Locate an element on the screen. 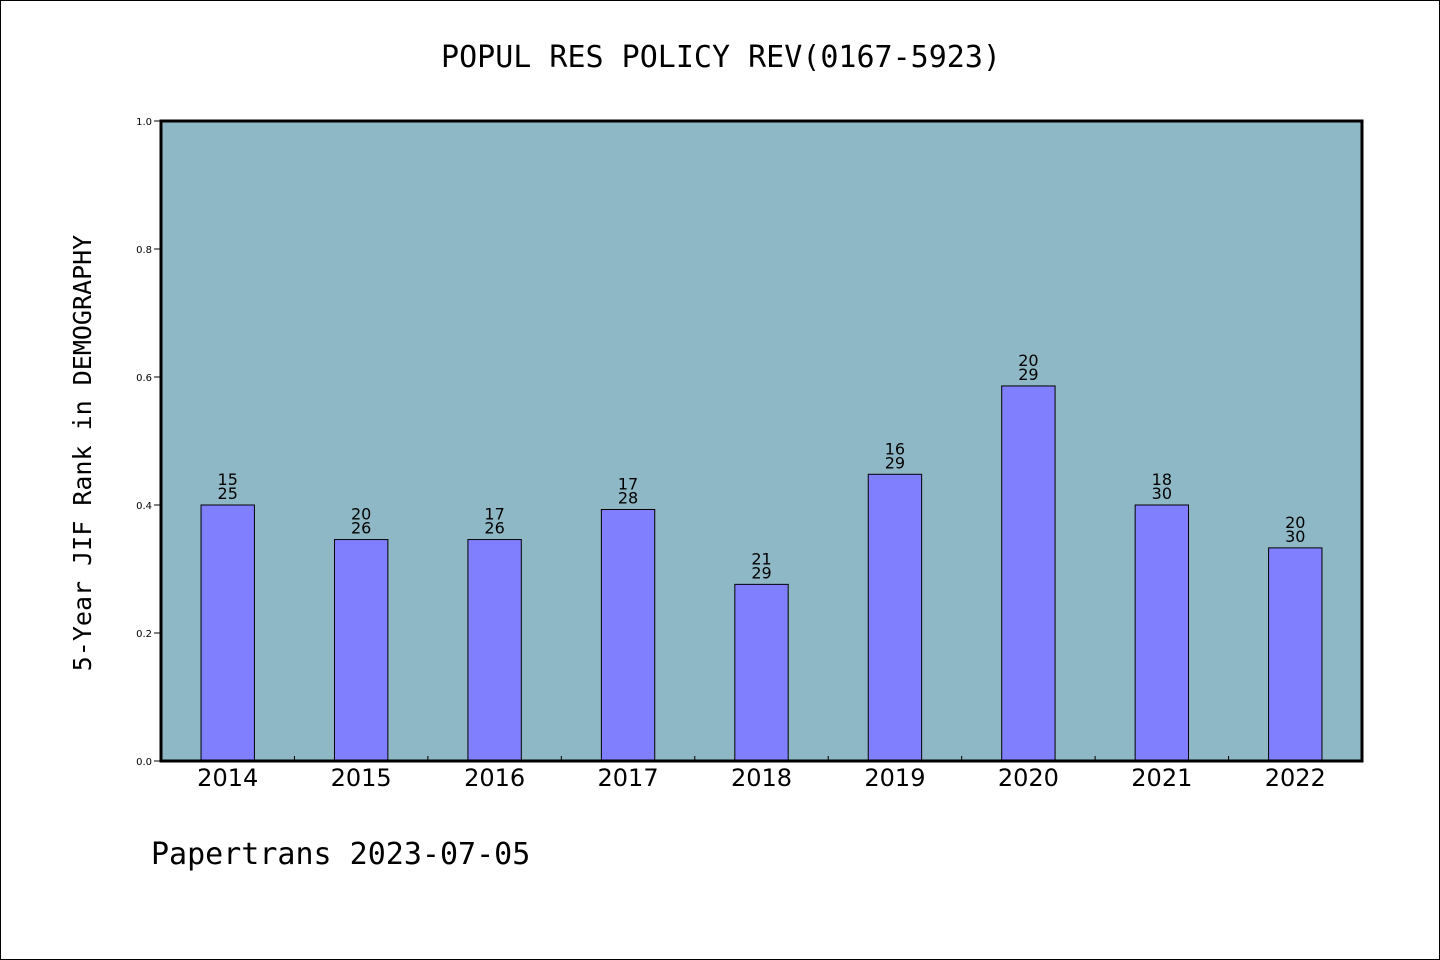 This screenshot has width=1440, height=960. y-tick-label-0.6: 0.6 is located at coordinates (144, 378).